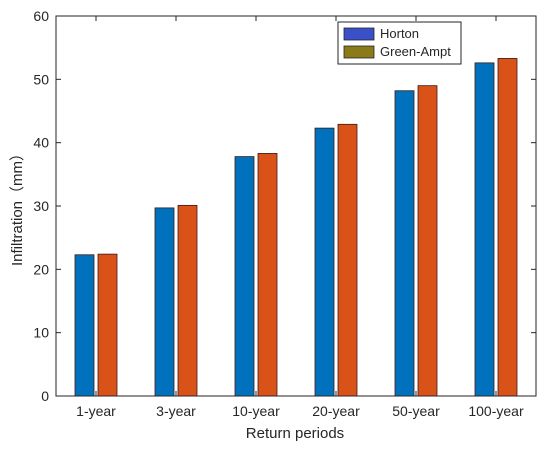 The height and width of the screenshot is (456, 550). What do you see at coordinates (404, 243) in the screenshot?
I see `bar-horton-50-year` at bounding box center [404, 243].